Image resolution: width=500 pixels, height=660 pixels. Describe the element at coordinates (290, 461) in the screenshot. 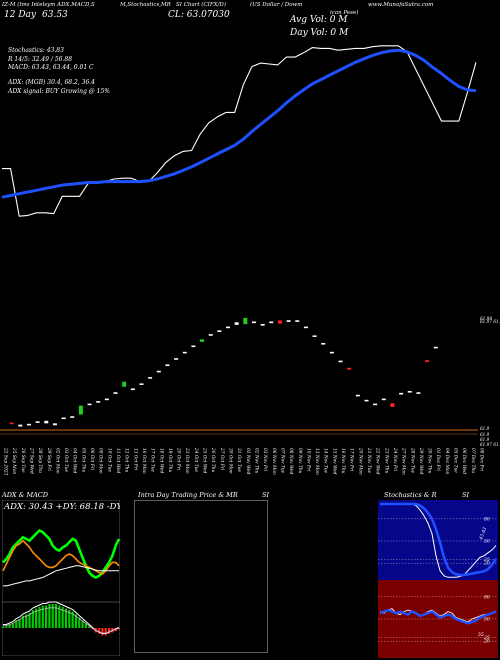

I see `date-tick-label: 08 Nov Wed` at that location.